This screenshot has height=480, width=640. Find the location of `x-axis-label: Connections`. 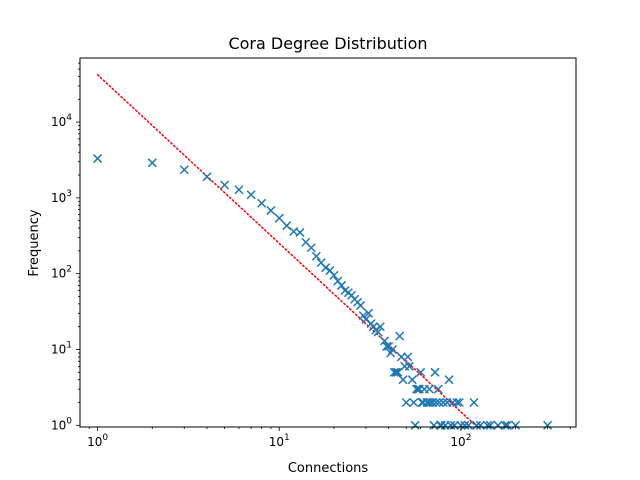

x-axis-label: Connections is located at coordinates (328, 468).